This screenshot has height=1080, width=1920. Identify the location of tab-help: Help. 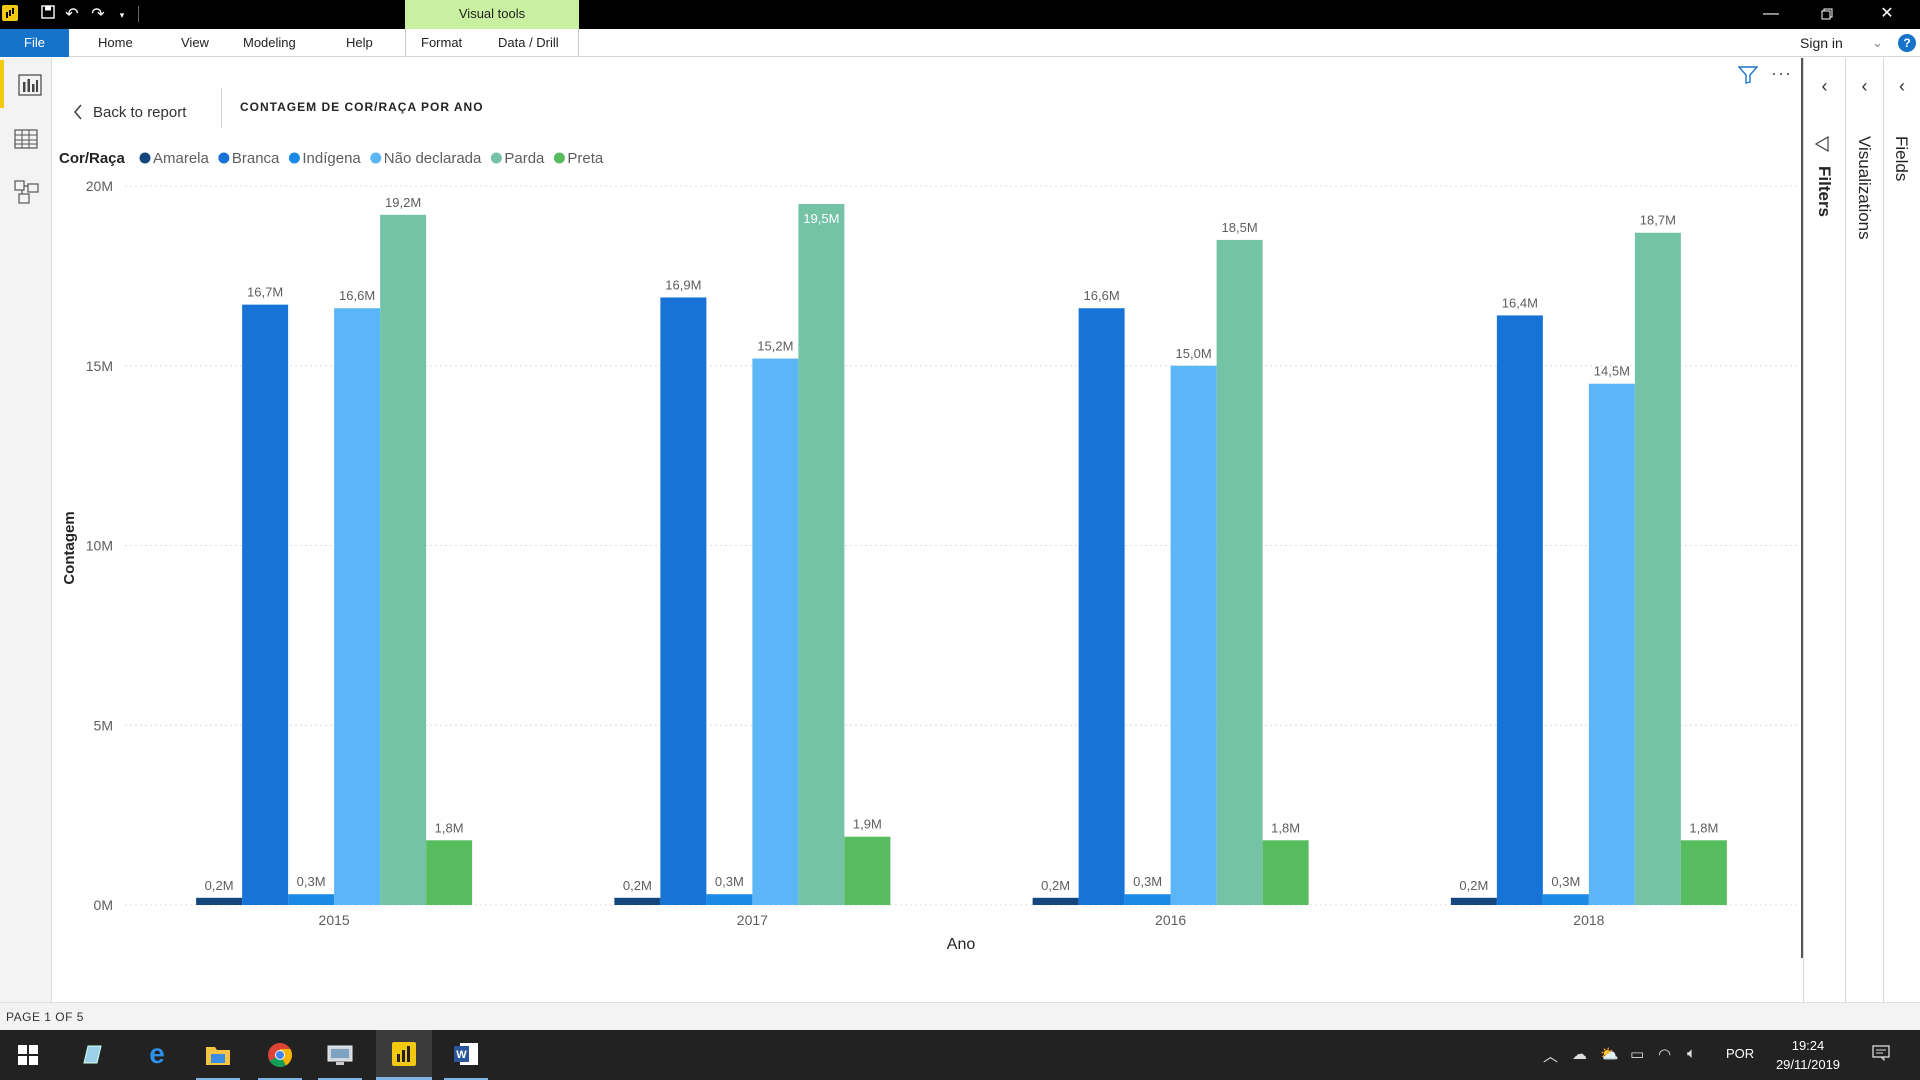
(359, 42).